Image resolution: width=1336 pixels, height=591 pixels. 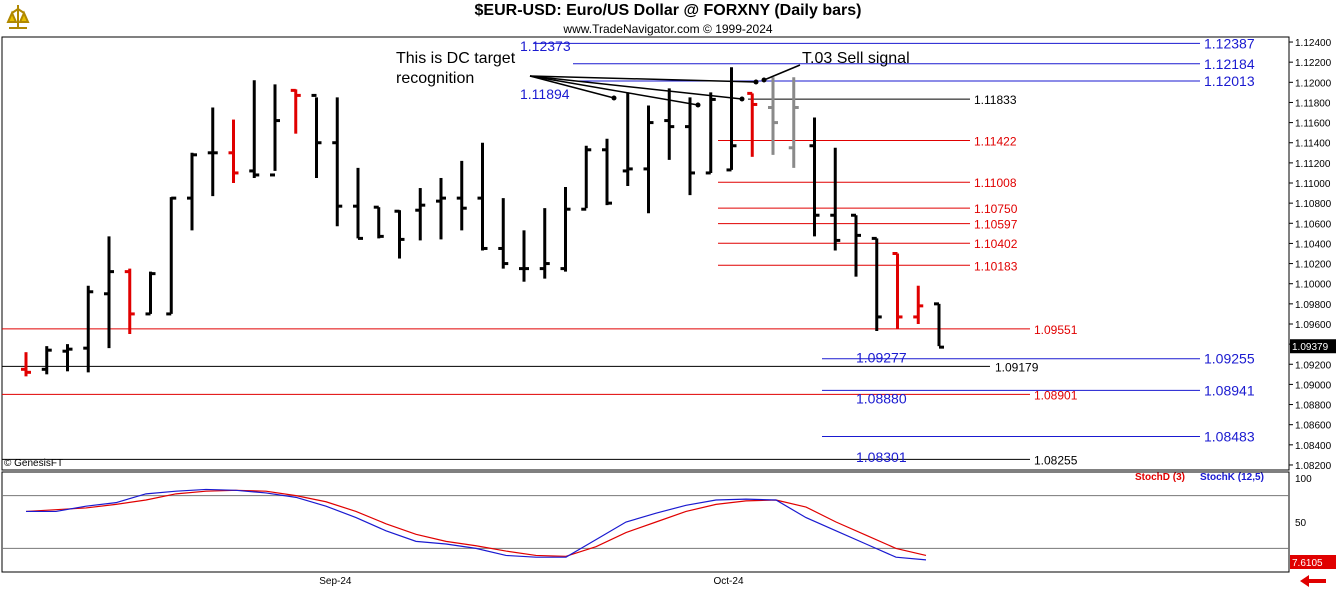 What do you see at coordinates (1313, 83) in the screenshot?
I see `price-axis-label: 1.12000` at bounding box center [1313, 83].